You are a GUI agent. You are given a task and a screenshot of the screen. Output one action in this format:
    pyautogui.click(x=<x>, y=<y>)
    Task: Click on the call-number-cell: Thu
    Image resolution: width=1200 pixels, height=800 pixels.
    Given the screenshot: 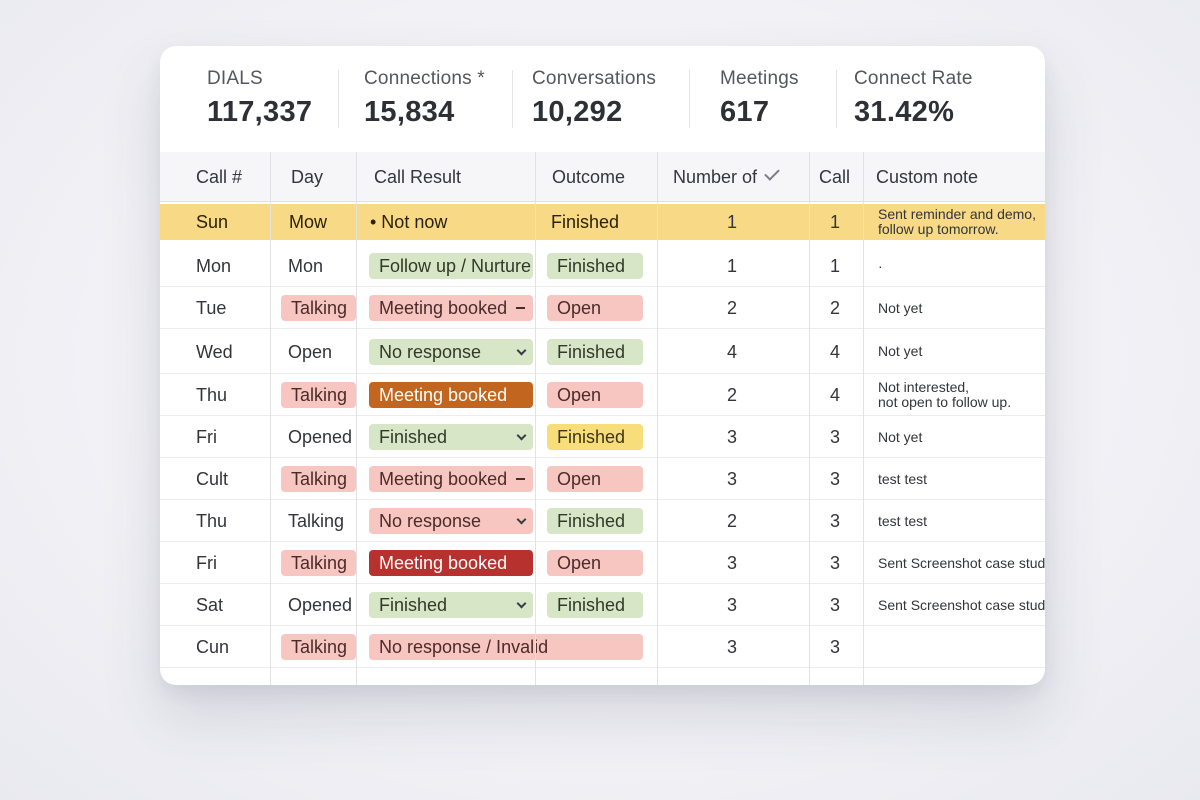 What is the action you would take?
    pyautogui.click(x=212, y=521)
    